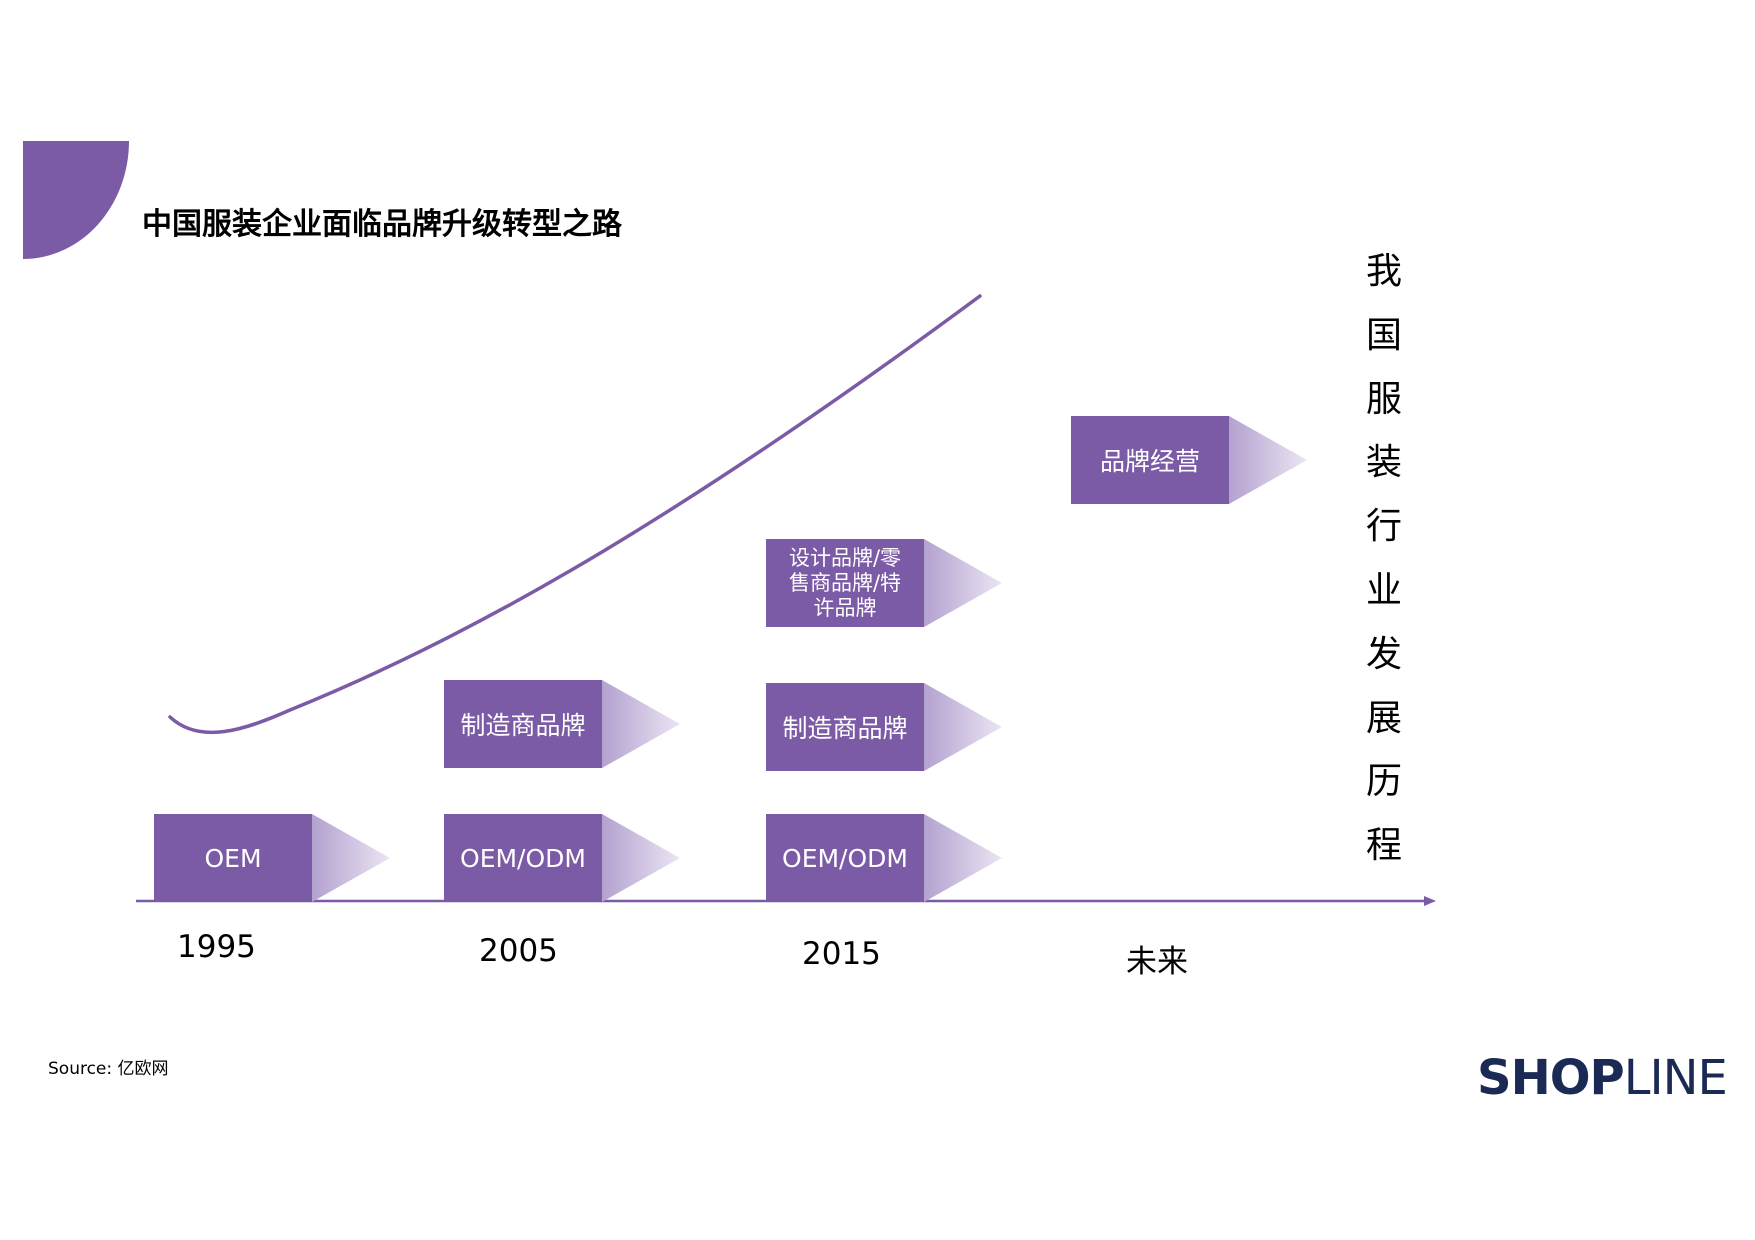 Image resolution: width=1755 pixels, height=1240 pixels. I want to click on page-title: 中国服装企业面临品牌升级转型之路, so click(382, 224).